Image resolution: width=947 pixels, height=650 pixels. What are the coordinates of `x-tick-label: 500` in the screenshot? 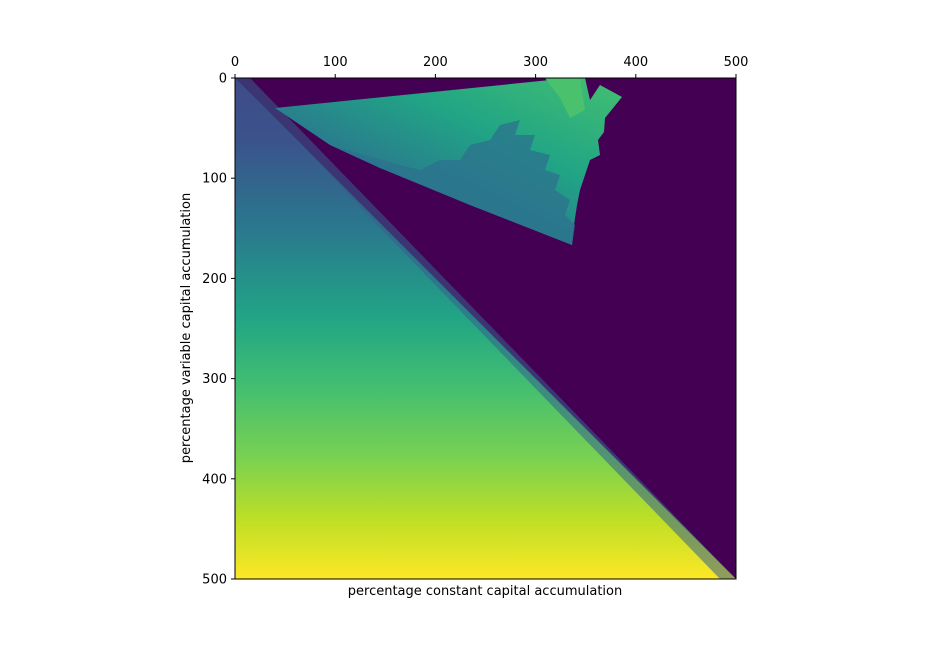 It's located at (736, 62).